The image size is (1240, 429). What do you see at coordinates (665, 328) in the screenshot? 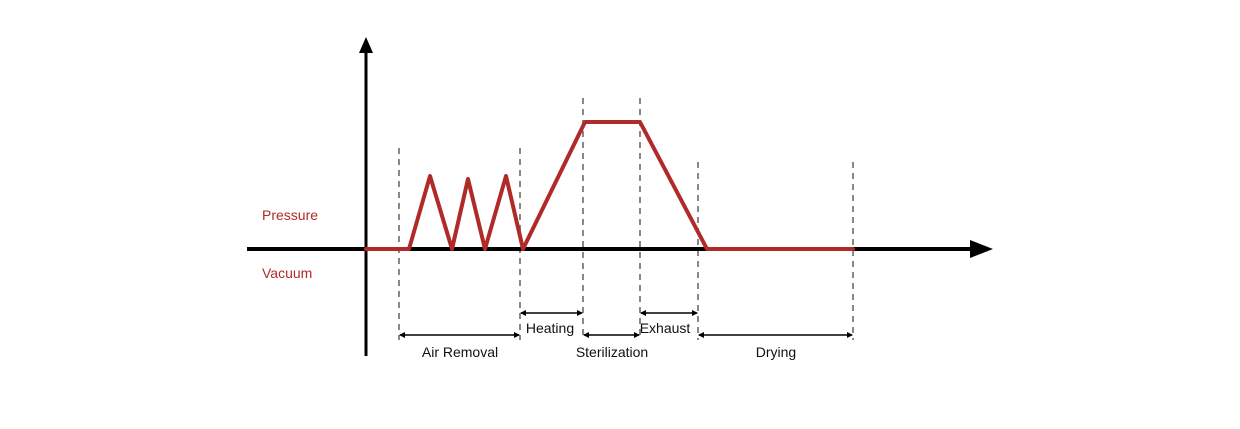
I see `exhaust-label: Exhaust` at bounding box center [665, 328].